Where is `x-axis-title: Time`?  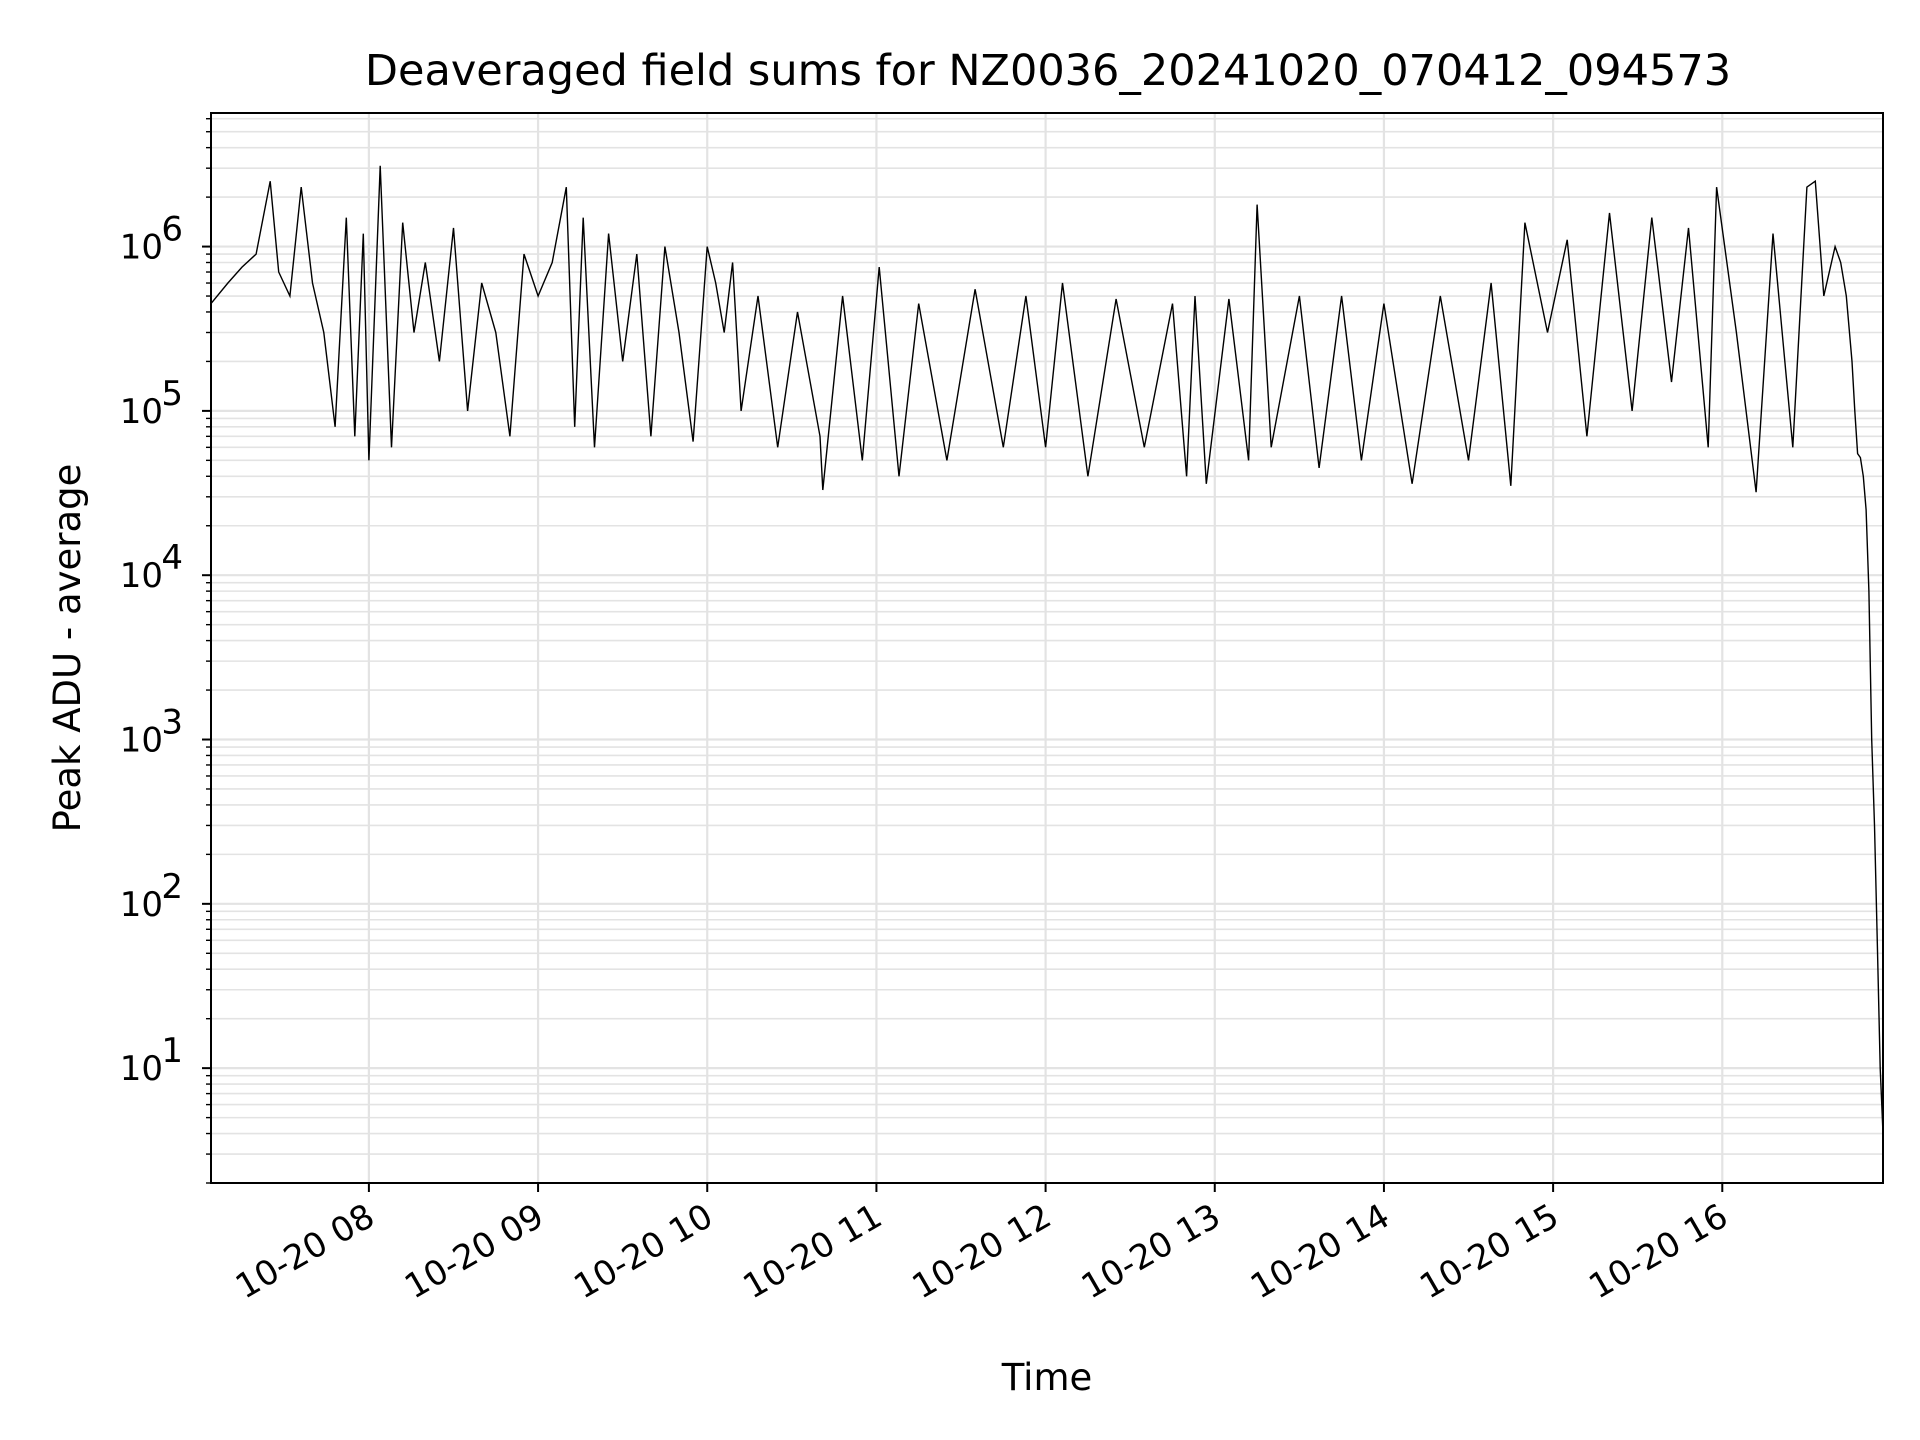
x-axis-title: Time is located at coordinates (1047, 1377).